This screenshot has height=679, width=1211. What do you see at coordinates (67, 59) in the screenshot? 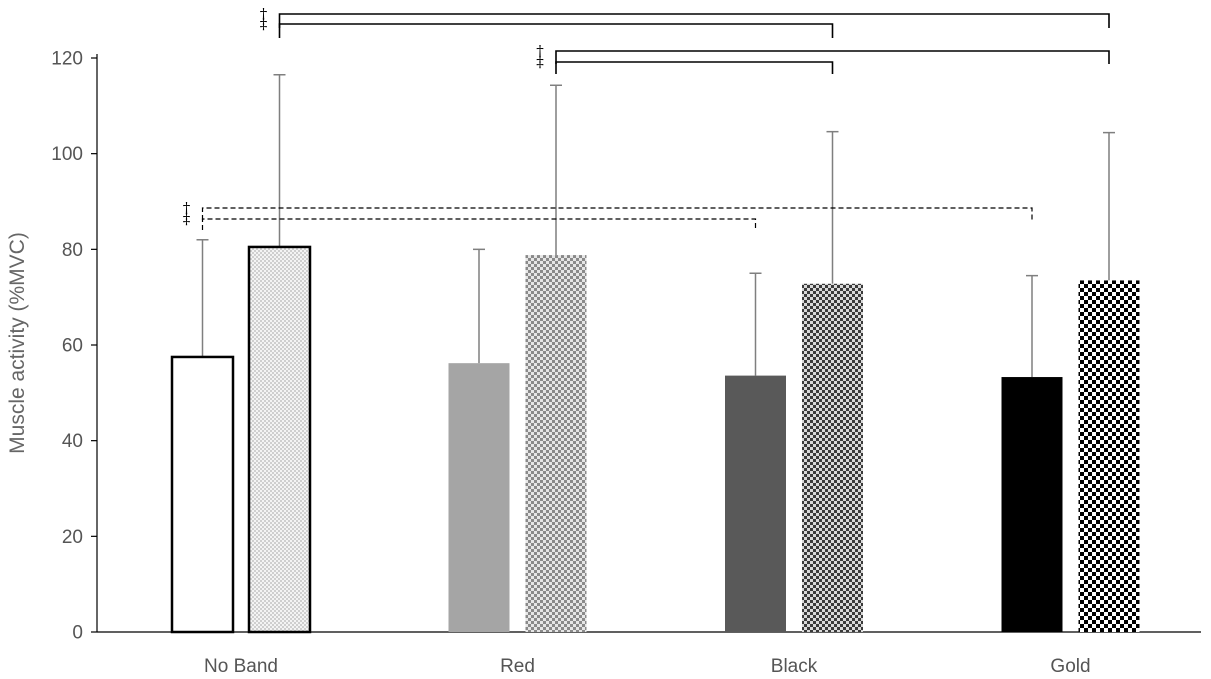
I see `y-tick-label: 120` at bounding box center [67, 59].